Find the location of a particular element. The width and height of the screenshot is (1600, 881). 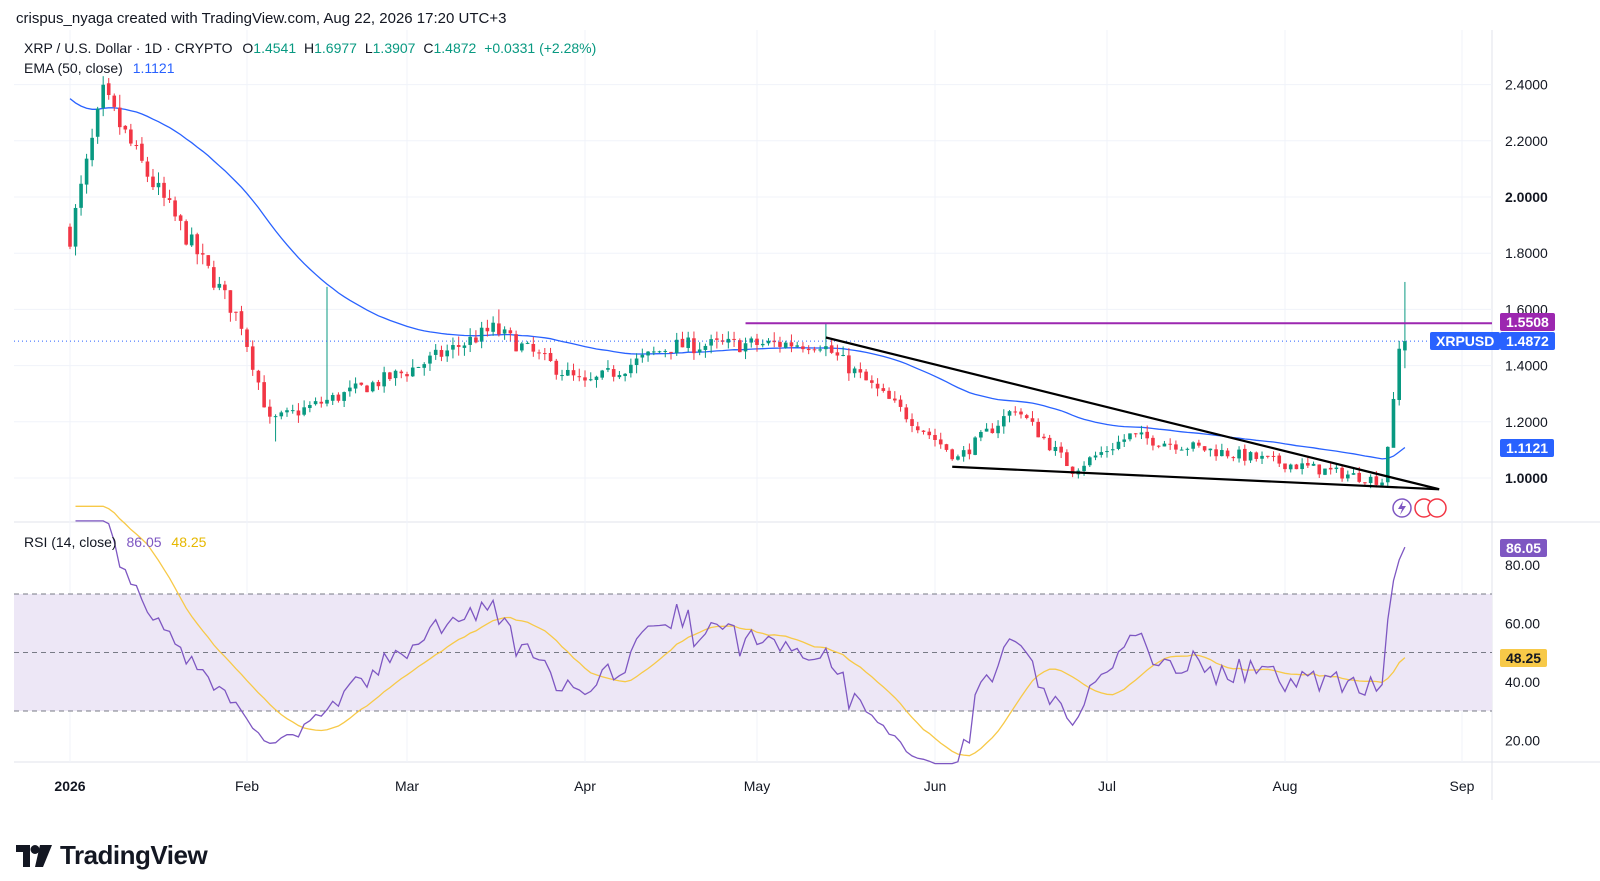

tradingview-logo-icon is located at coordinates (34, 855).